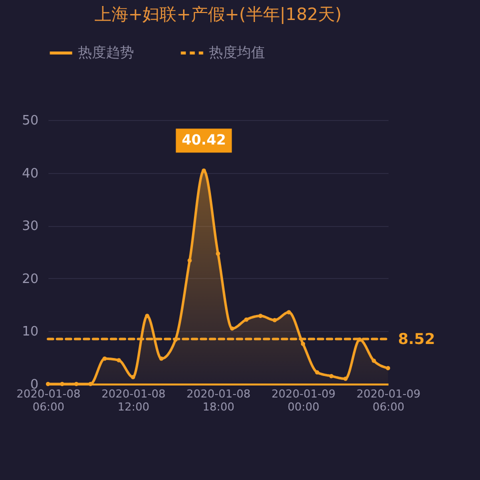  I want to click on x-tick-label: 2020-01-08 12:00, so click(134, 401).